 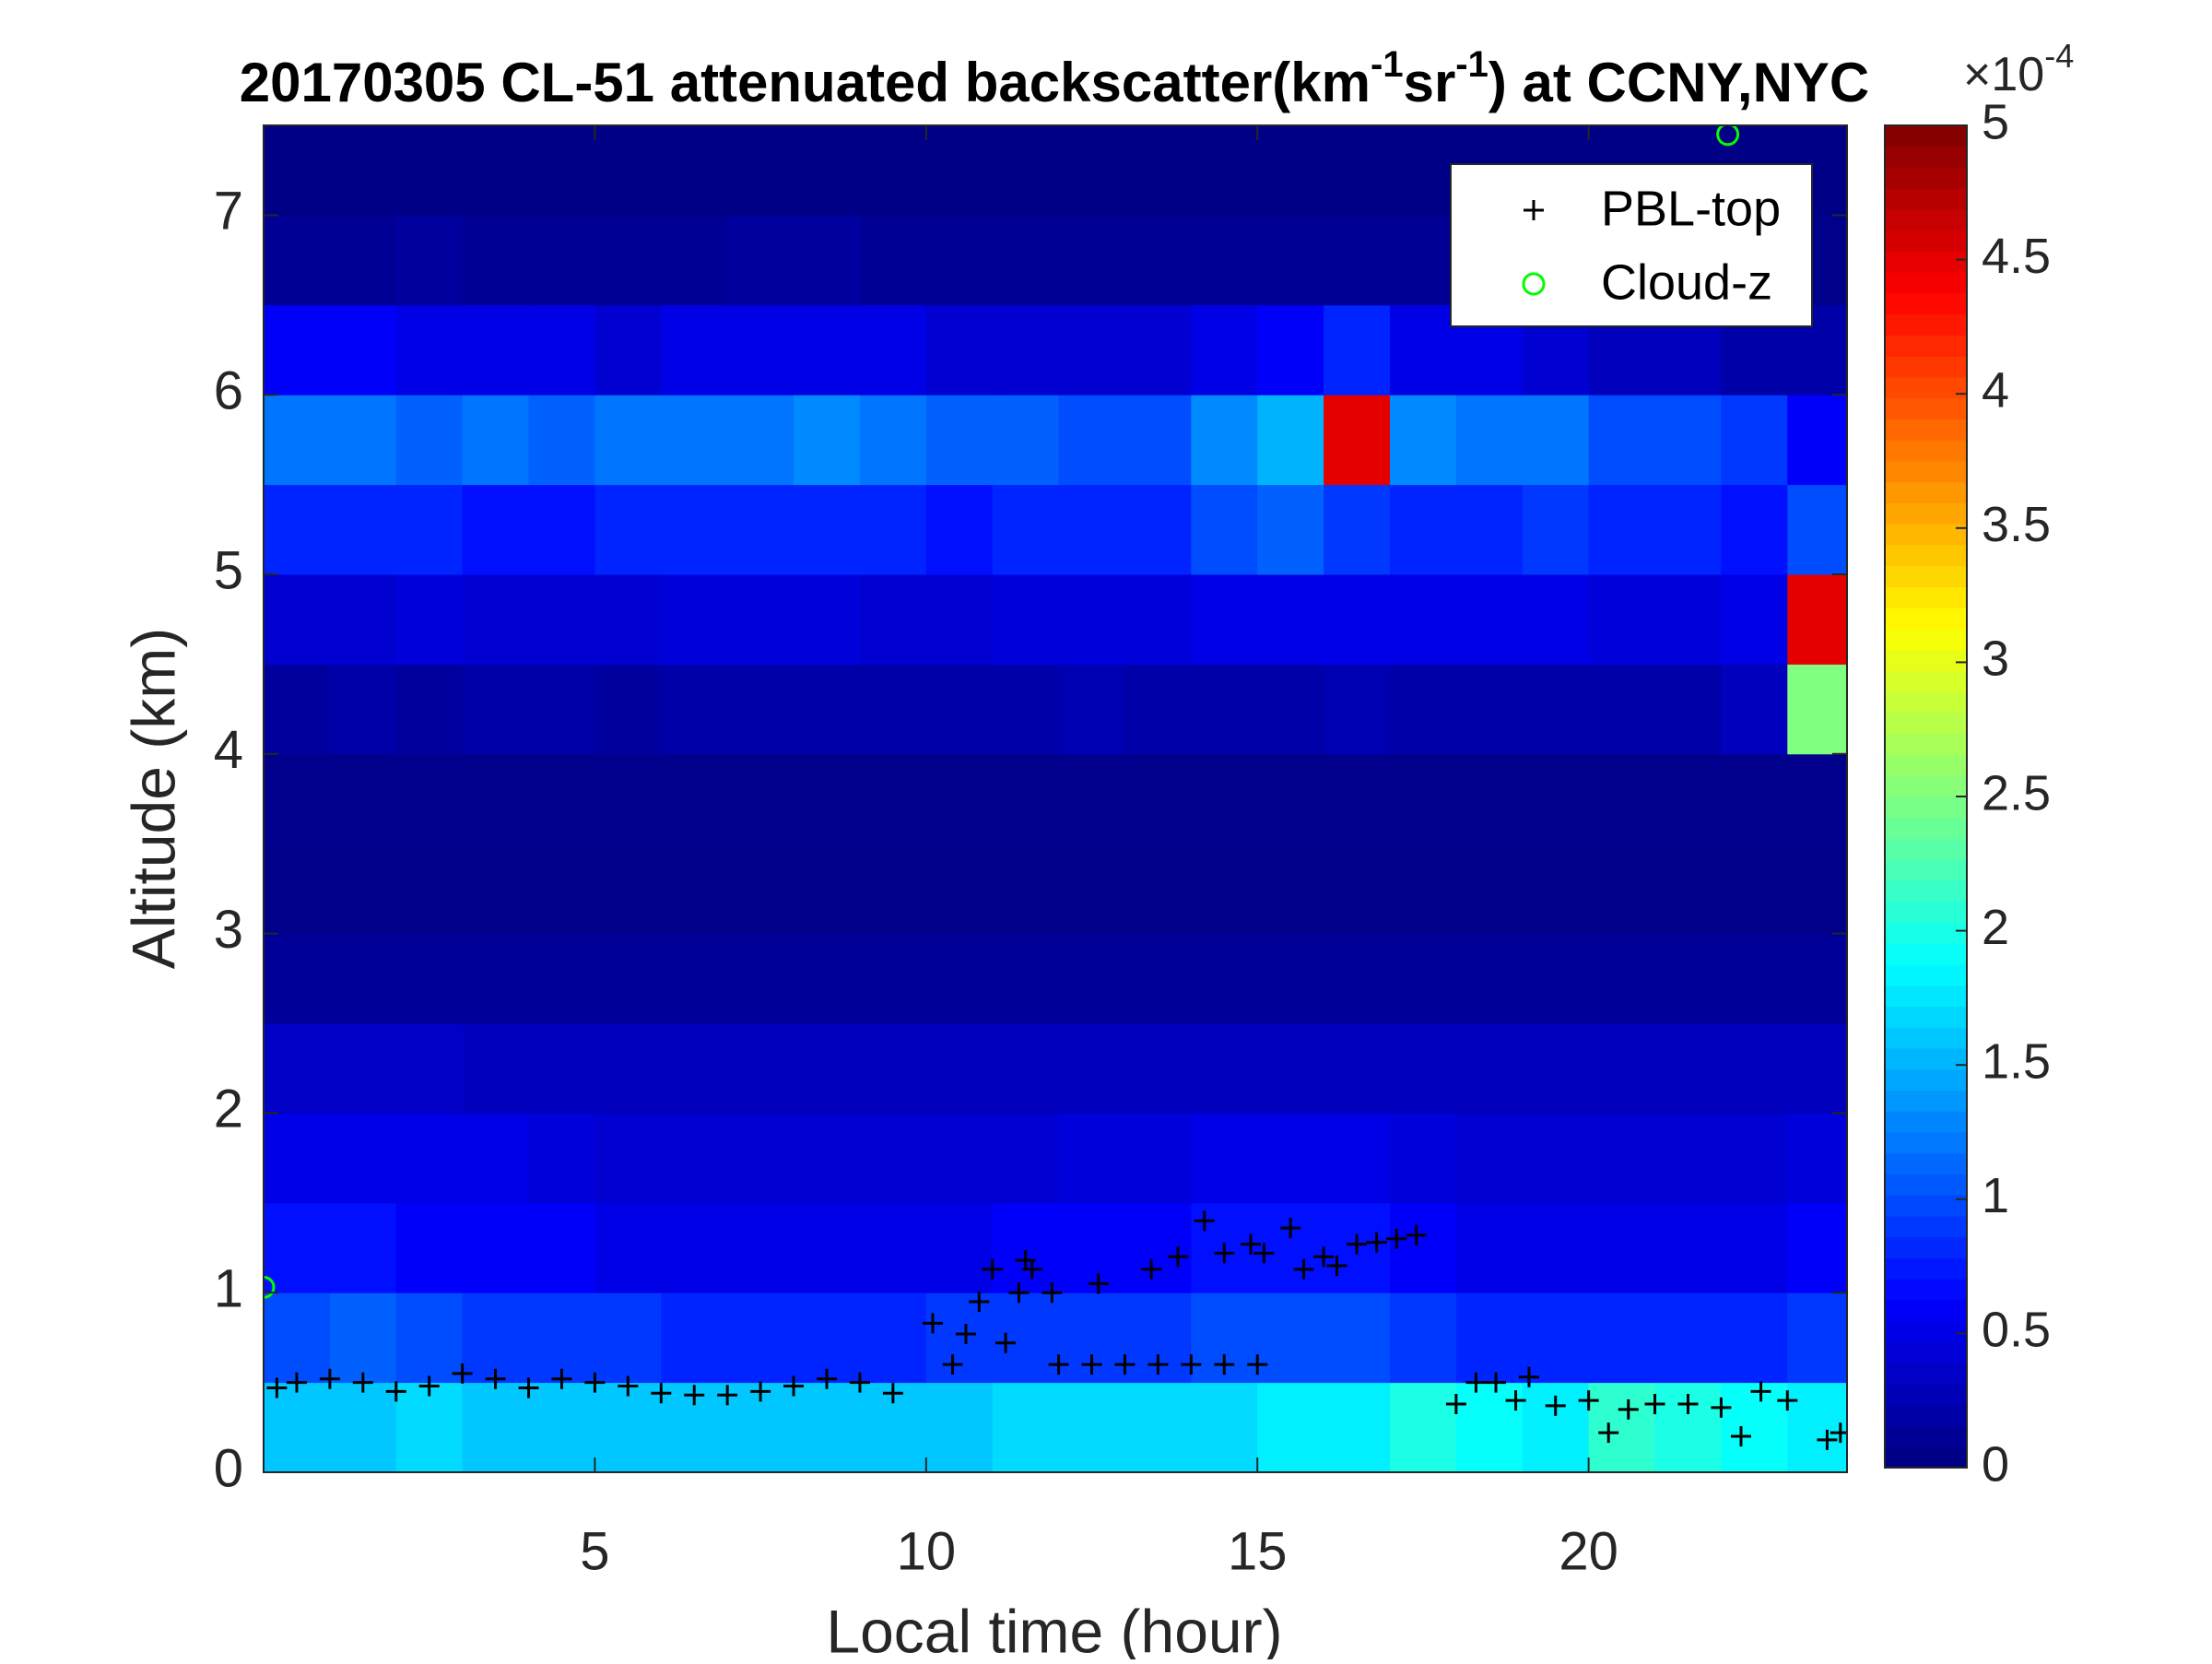 What do you see at coordinates (228, 1109) in the screenshot?
I see `y-tick-label: 2` at bounding box center [228, 1109].